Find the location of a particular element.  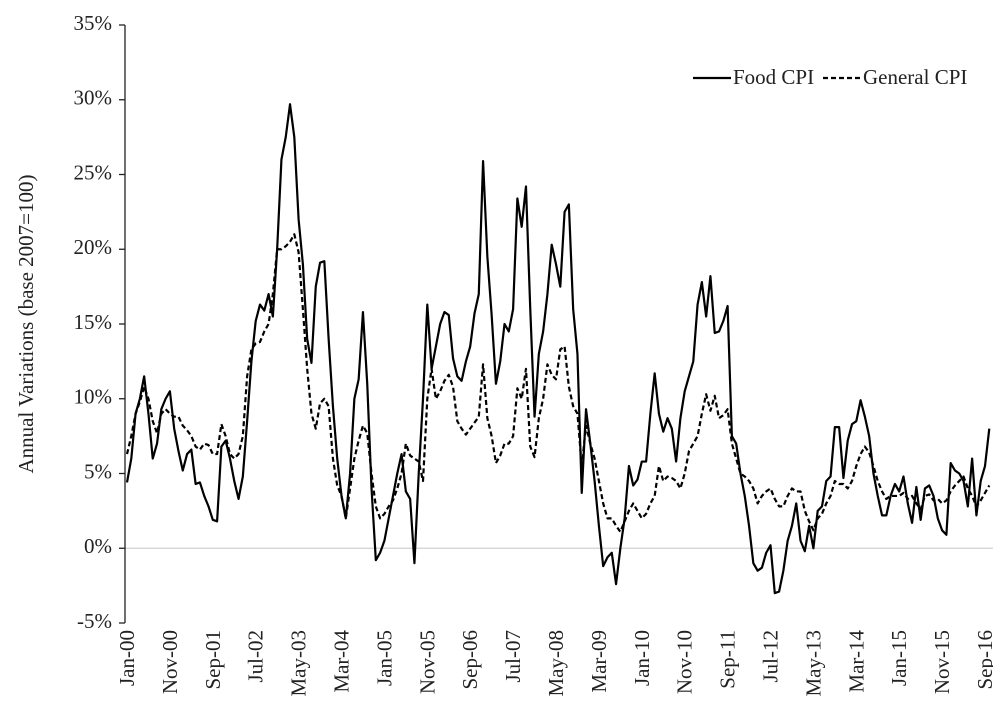

legend-label: General CPI is located at coordinates (915, 77).